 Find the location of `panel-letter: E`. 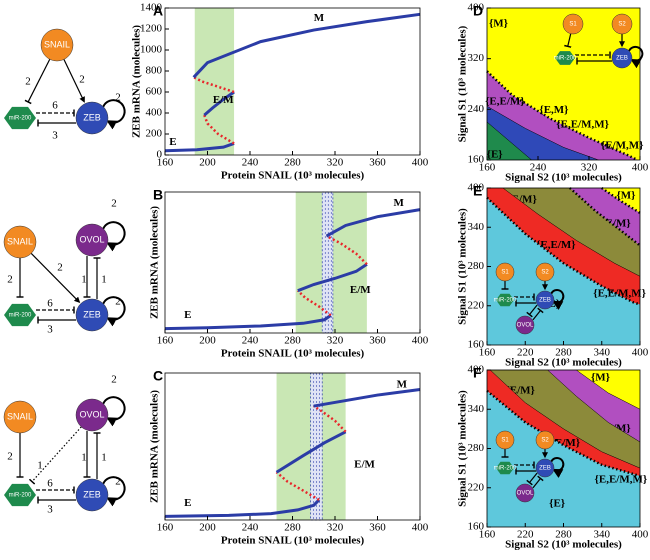

panel-letter: E is located at coordinates (477, 191).